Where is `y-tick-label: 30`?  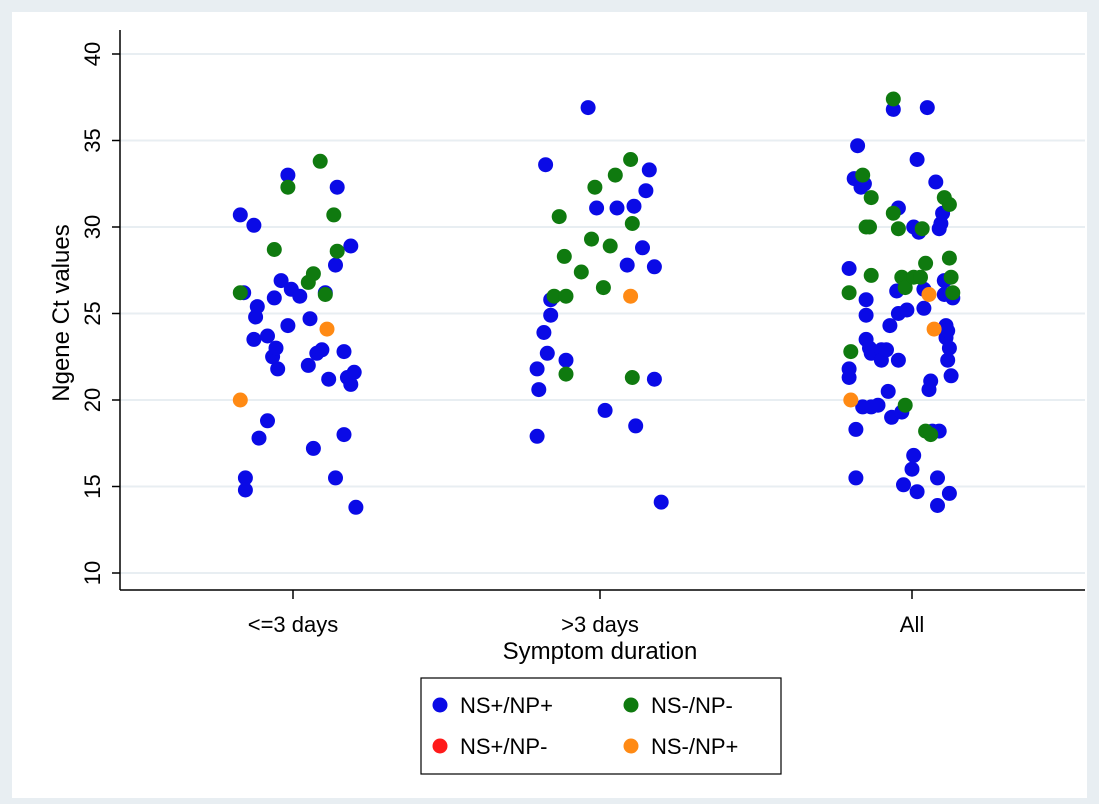 y-tick-label: 30 is located at coordinates (92, 227).